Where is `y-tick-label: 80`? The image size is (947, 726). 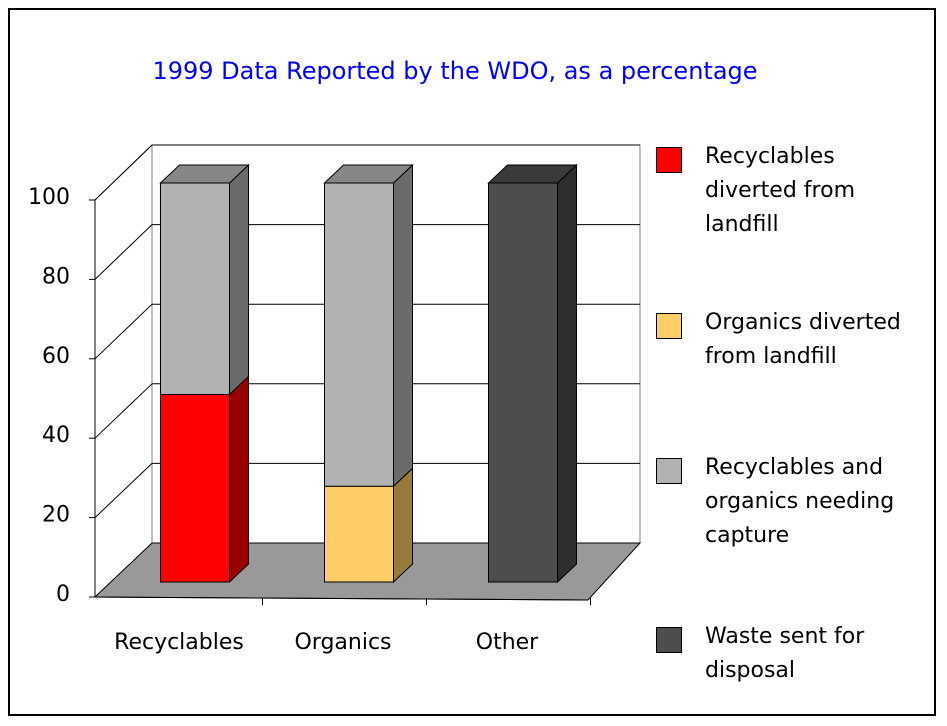 y-tick-label: 80 is located at coordinates (56, 276).